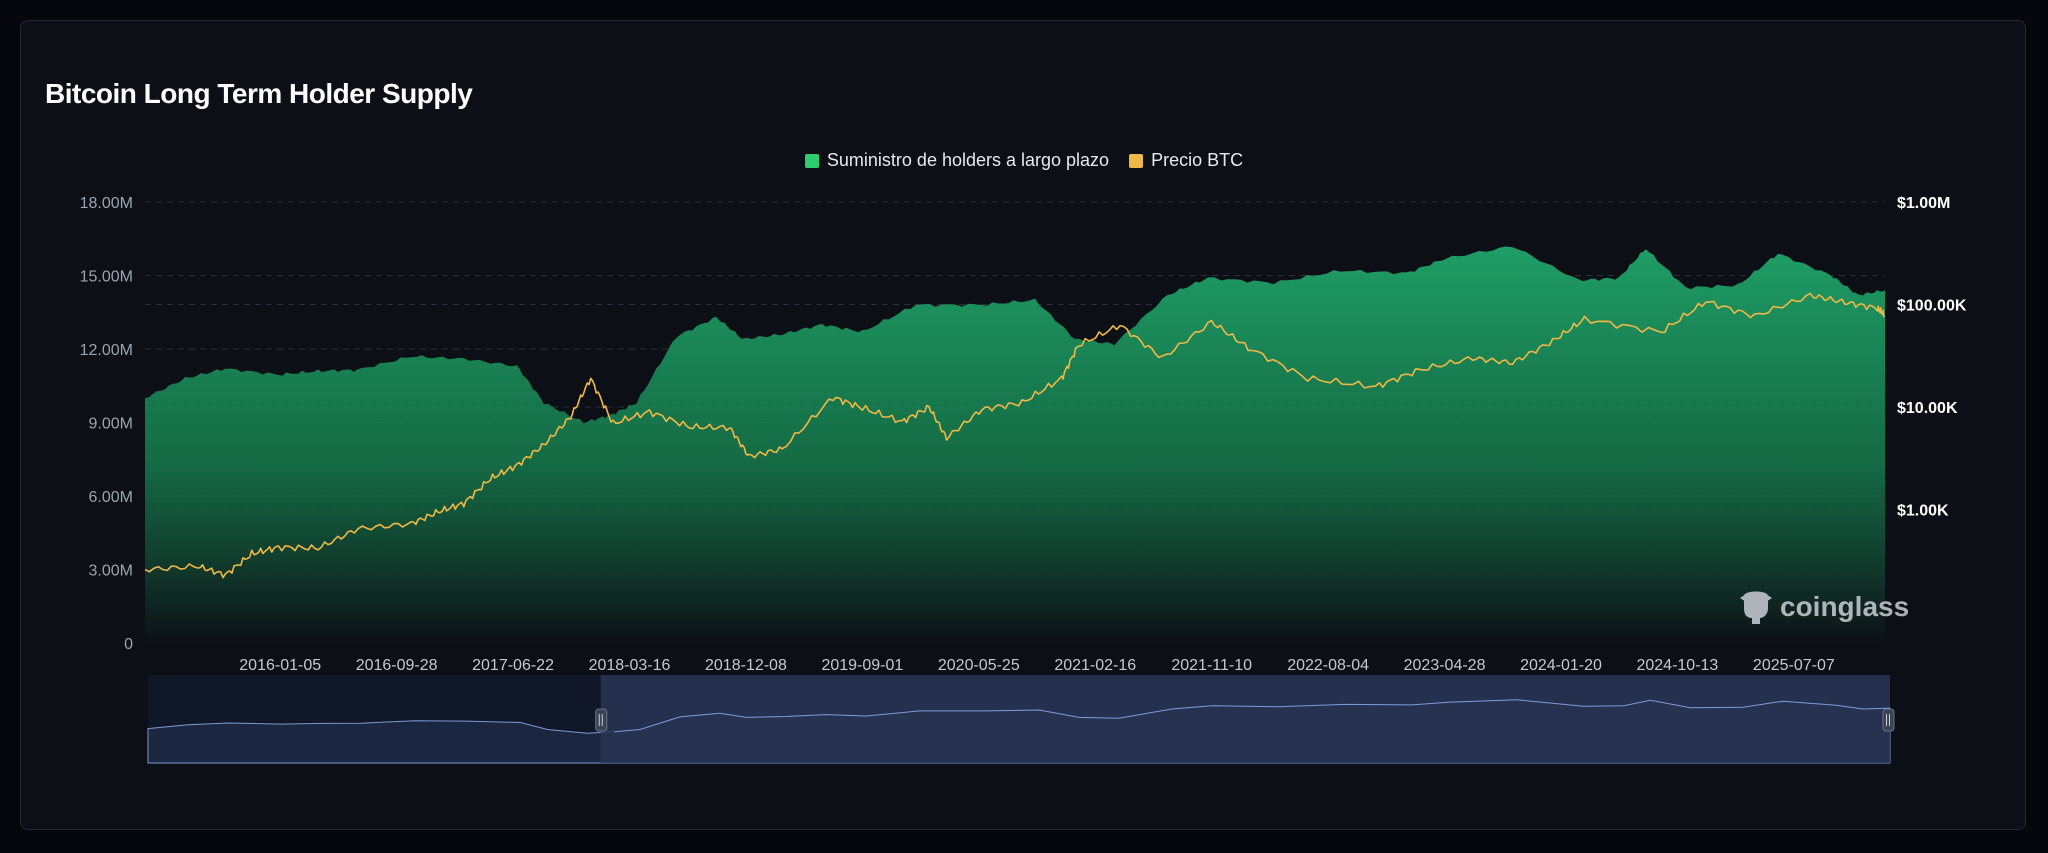  I want to click on legend-item-price: Precio BTC, so click(1186, 160).